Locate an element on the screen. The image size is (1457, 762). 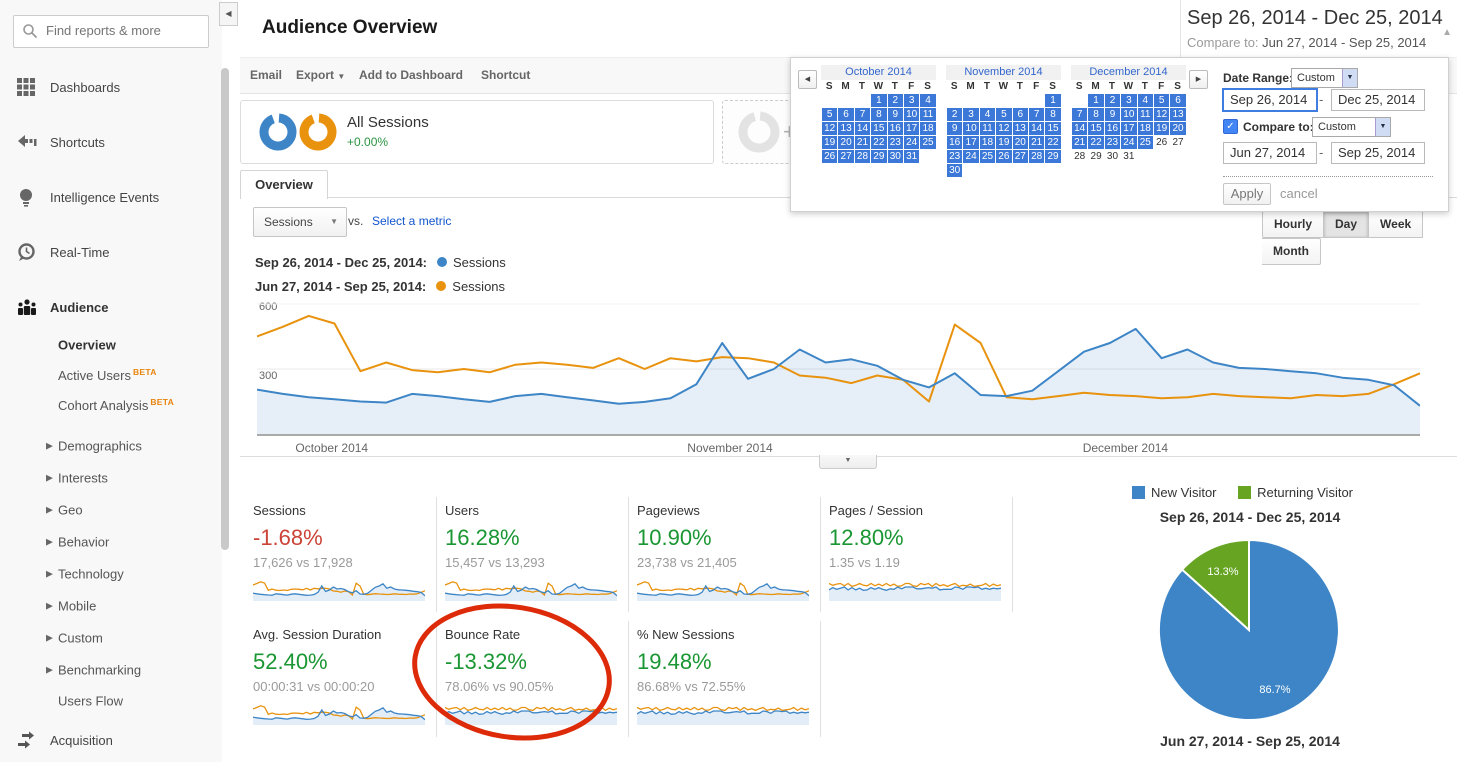
sidebar-item-intelligence-events: Intelligence Events is located at coordinates (111, 200).